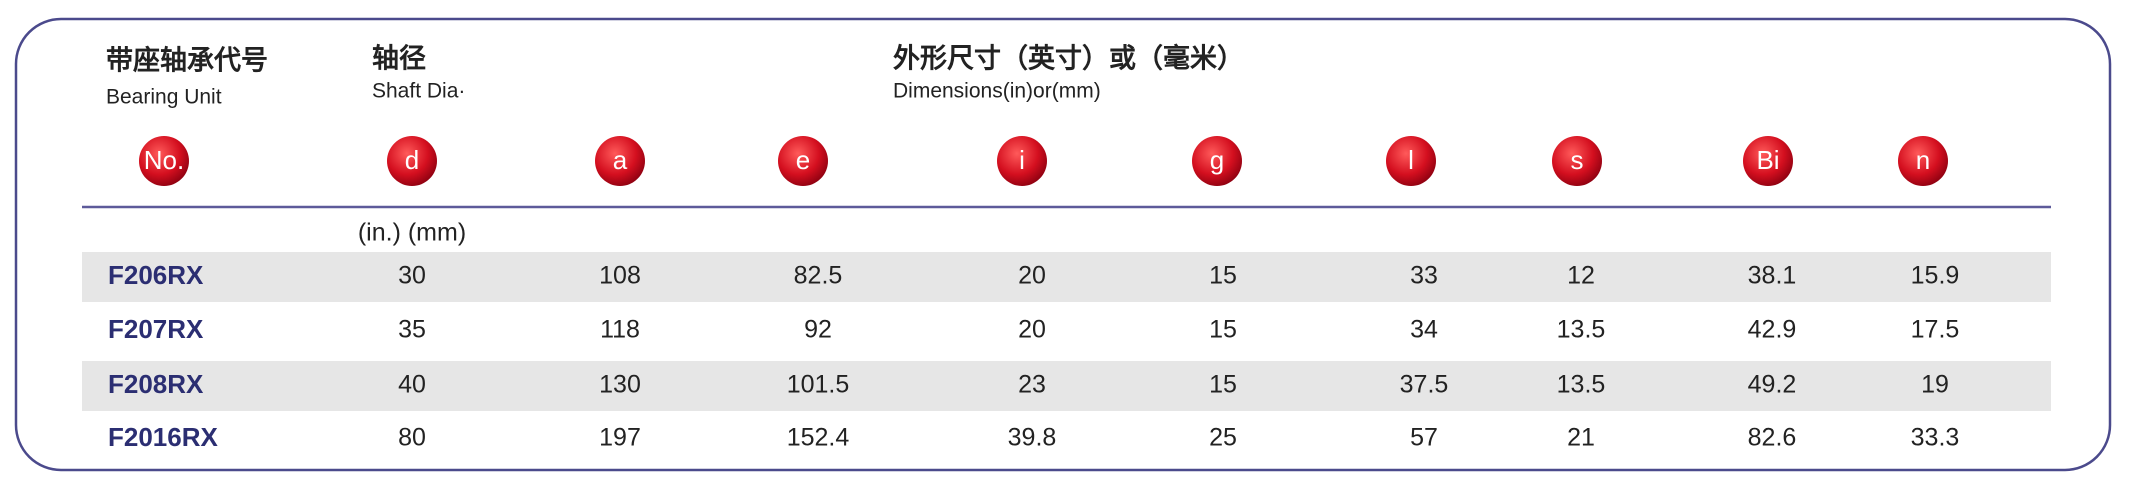  Describe the element at coordinates (620, 276) in the screenshot. I see `cell: 108` at that location.